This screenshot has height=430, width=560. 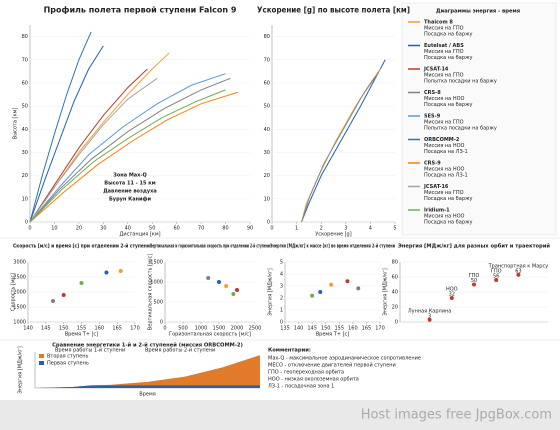 What do you see at coordinates (432, 164) in the screenshot?
I see `legend-label: CRS-9` at bounding box center [432, 164].